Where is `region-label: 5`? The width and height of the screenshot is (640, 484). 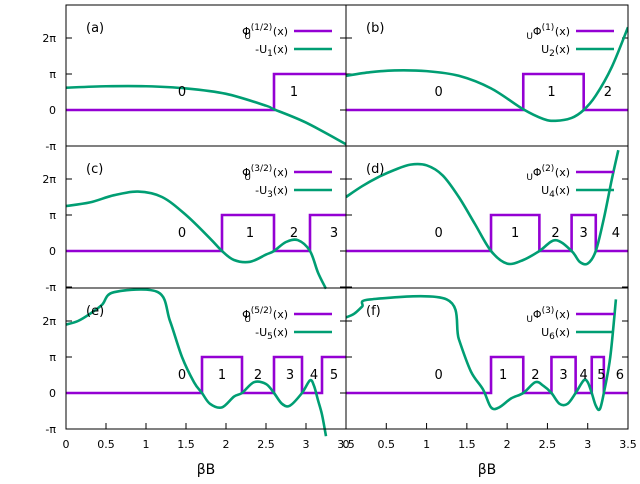 region-label: 5 is located at coordinates (334, 375).